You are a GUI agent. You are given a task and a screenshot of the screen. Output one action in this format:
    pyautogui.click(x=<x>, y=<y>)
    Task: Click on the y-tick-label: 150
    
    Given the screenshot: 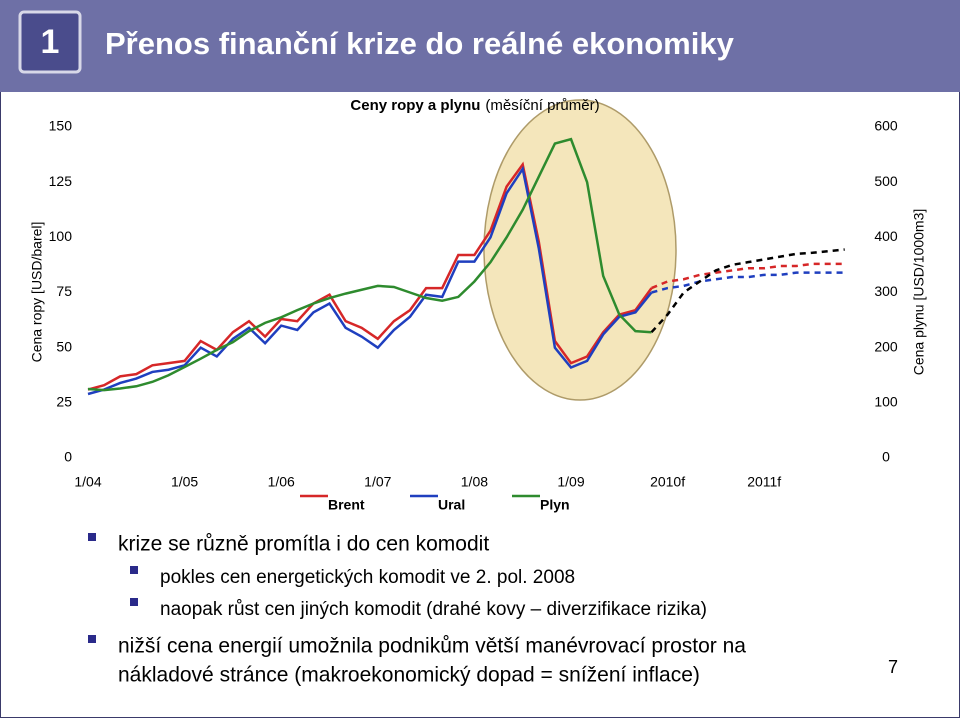 What is the action you would take?
    pyautogui.click(x=61, y=126)
    